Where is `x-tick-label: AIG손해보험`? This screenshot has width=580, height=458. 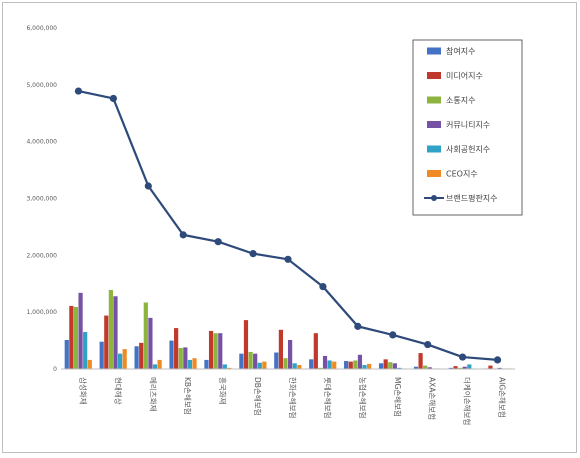
x-tick-label: AIG손해보험 is located at coordinates (503, 397).